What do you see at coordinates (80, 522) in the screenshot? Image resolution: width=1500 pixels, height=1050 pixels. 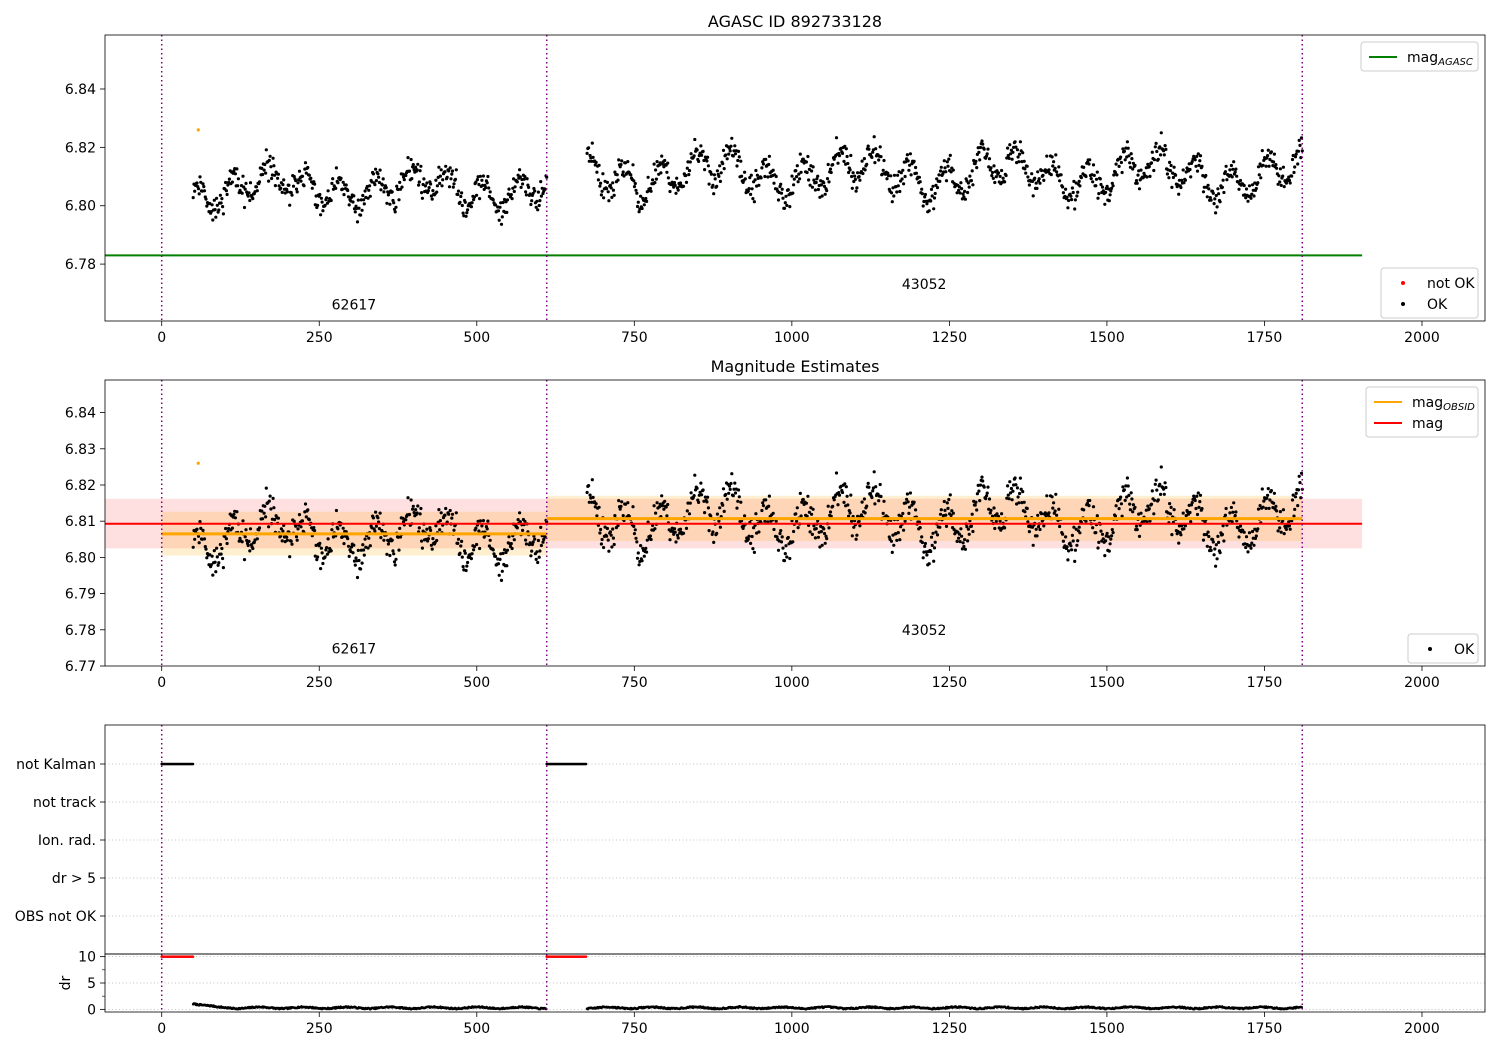 I see `y-tick-label: 6.81` at bounding box center [80, 522].